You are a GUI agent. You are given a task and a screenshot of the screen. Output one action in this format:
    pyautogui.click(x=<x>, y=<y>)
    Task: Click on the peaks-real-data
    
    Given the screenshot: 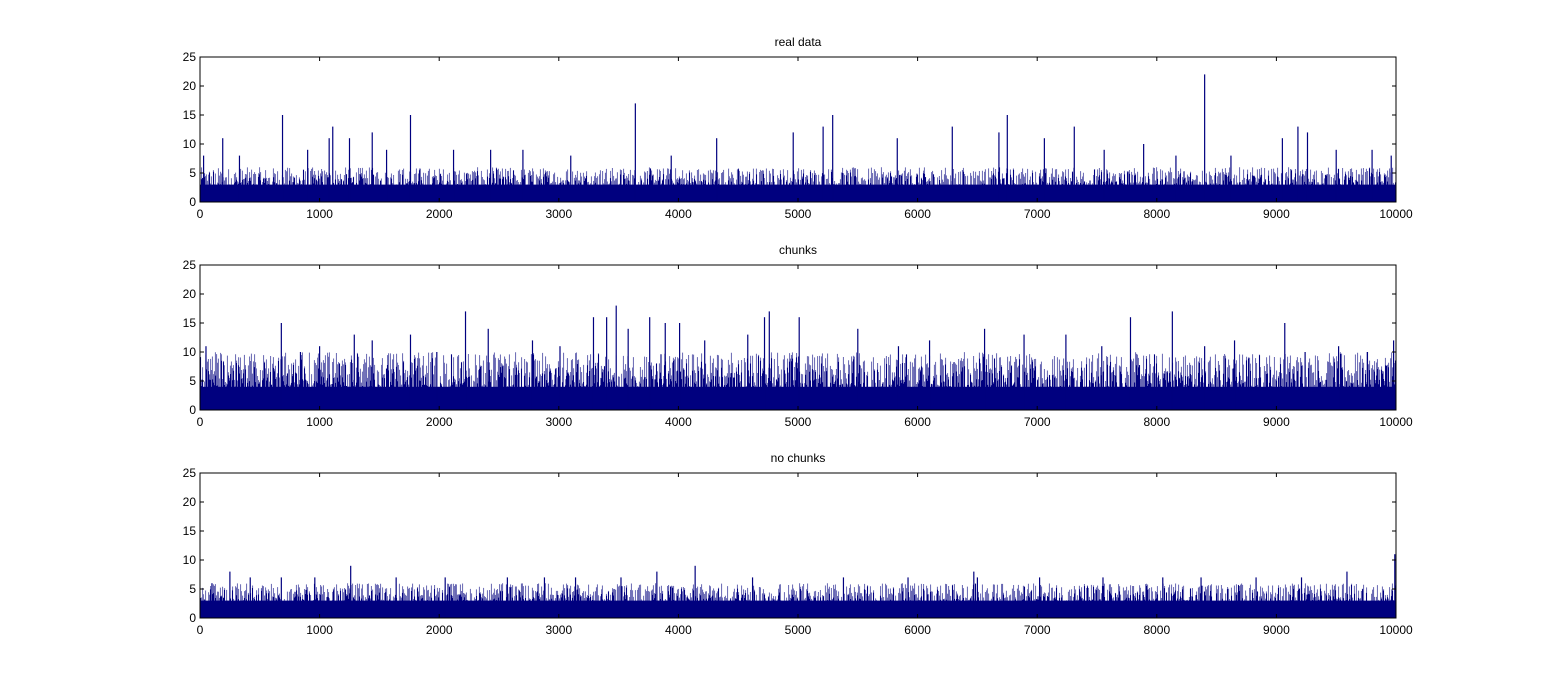 What is the action you would take?
    pyautogui.click(x=797, y=138)
    